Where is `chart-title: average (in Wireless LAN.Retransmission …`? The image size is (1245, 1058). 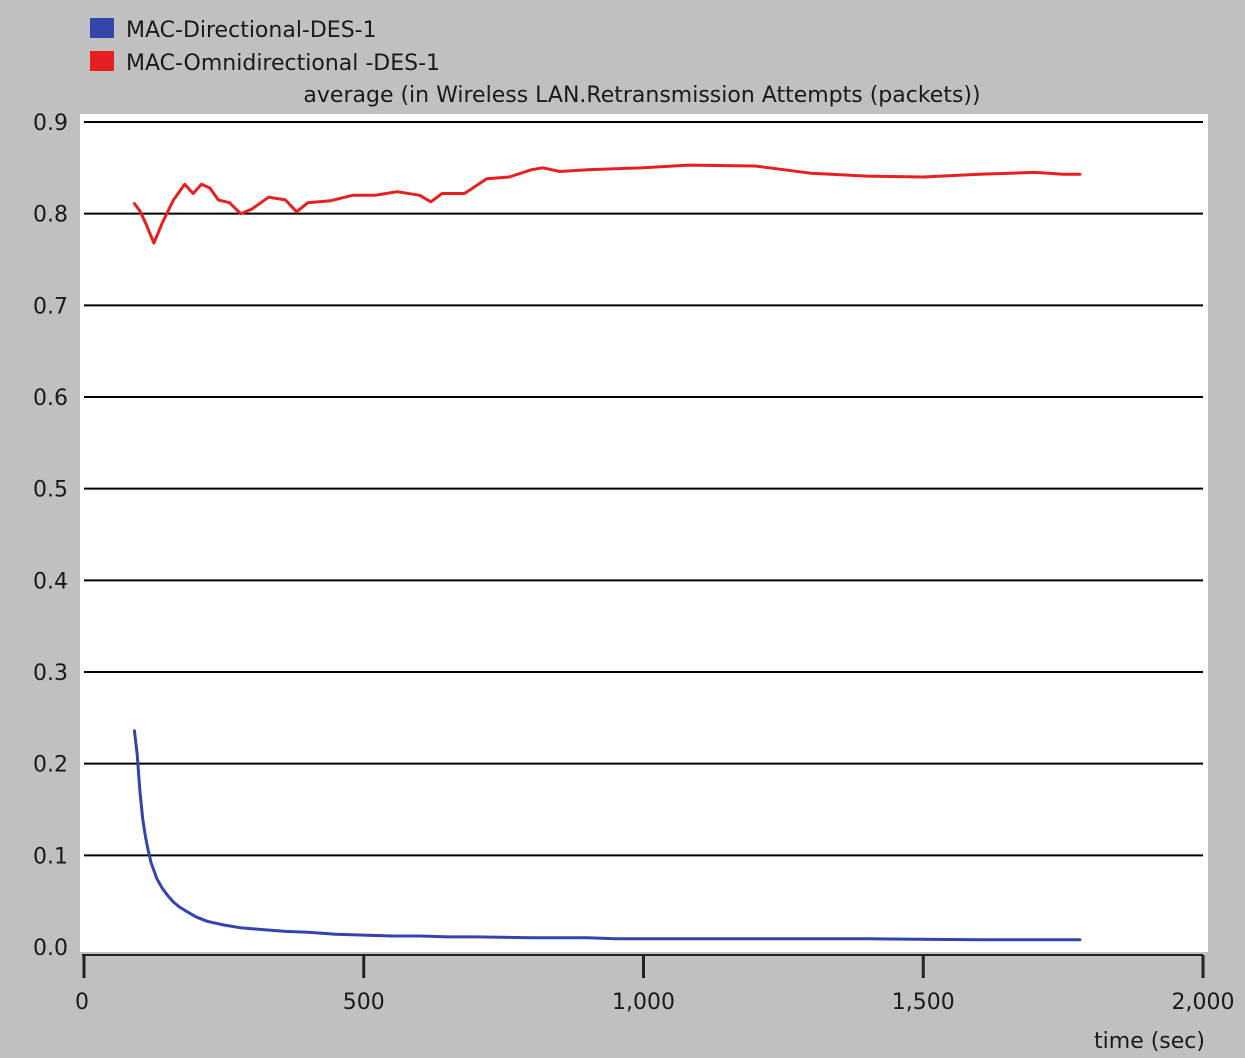
chart-title: average (in Wireless LAN.Retransmission … is located at coordinates (641, 95).